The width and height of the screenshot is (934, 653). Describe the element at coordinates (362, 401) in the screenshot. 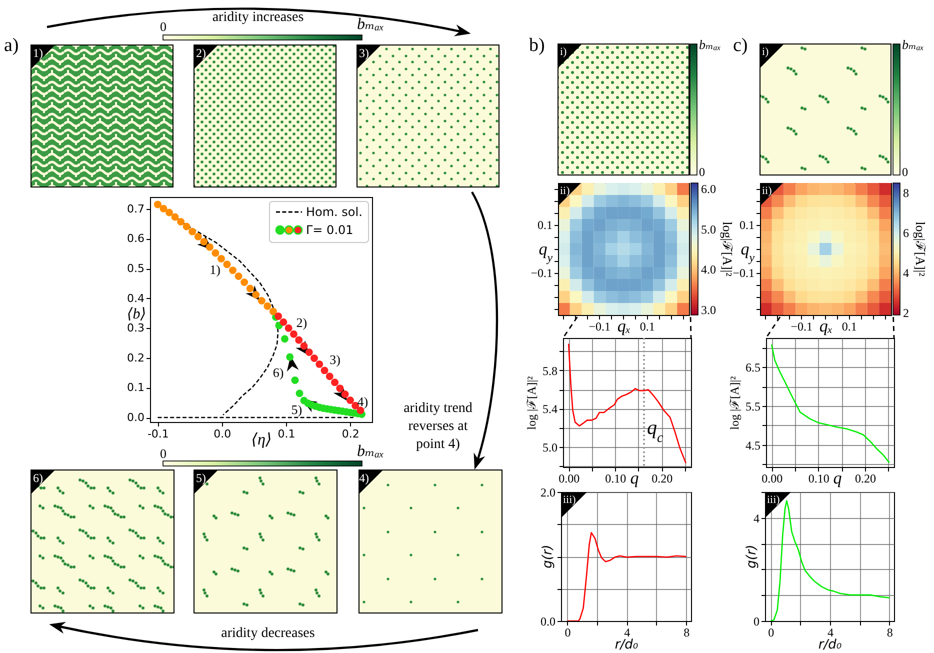

I see `annotation: 4)` at that location.